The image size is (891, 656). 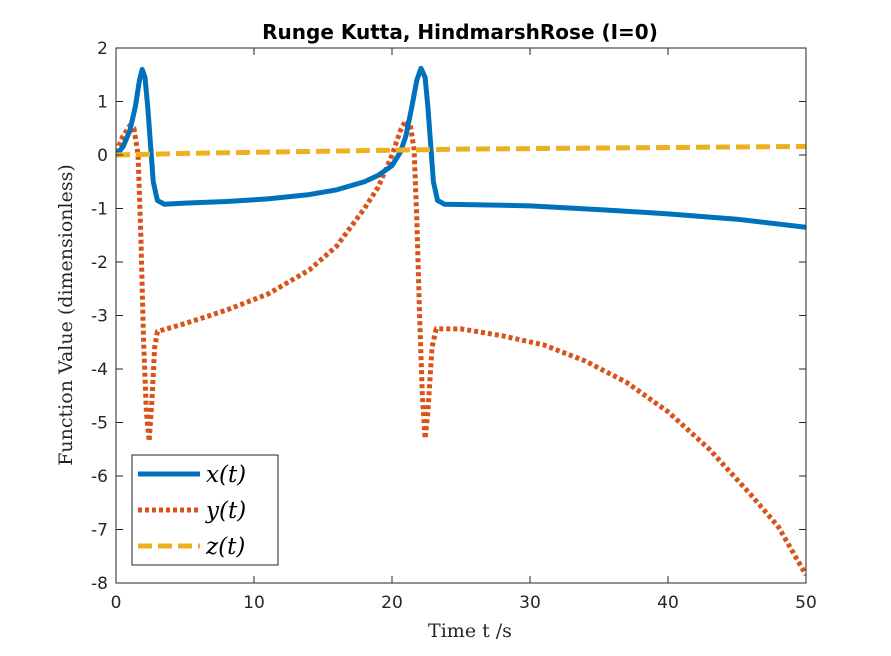 I want to click on legend: x(t) y(t) z(t), so click(x=205, y=510).